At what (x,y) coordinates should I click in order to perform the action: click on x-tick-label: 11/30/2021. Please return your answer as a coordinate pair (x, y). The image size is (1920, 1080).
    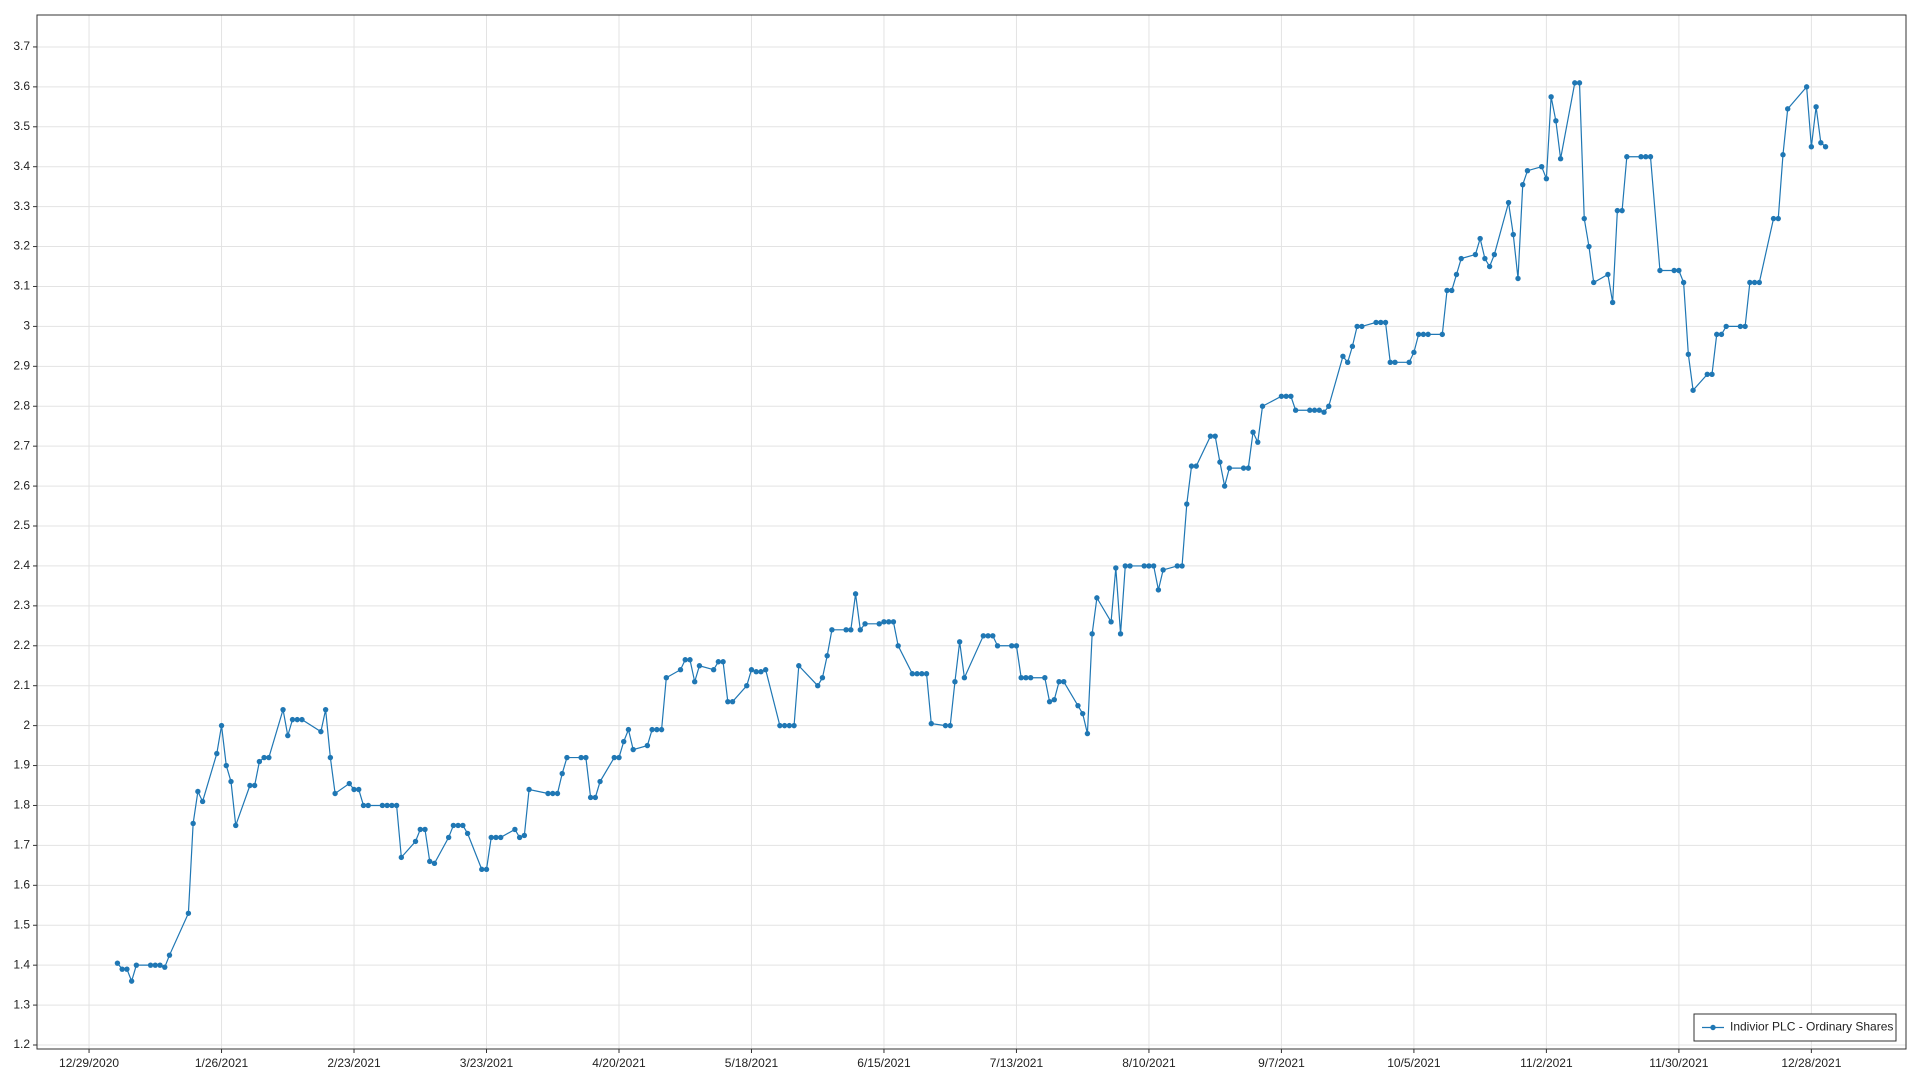
    Looking at the image, I should click on (1678, 1063).